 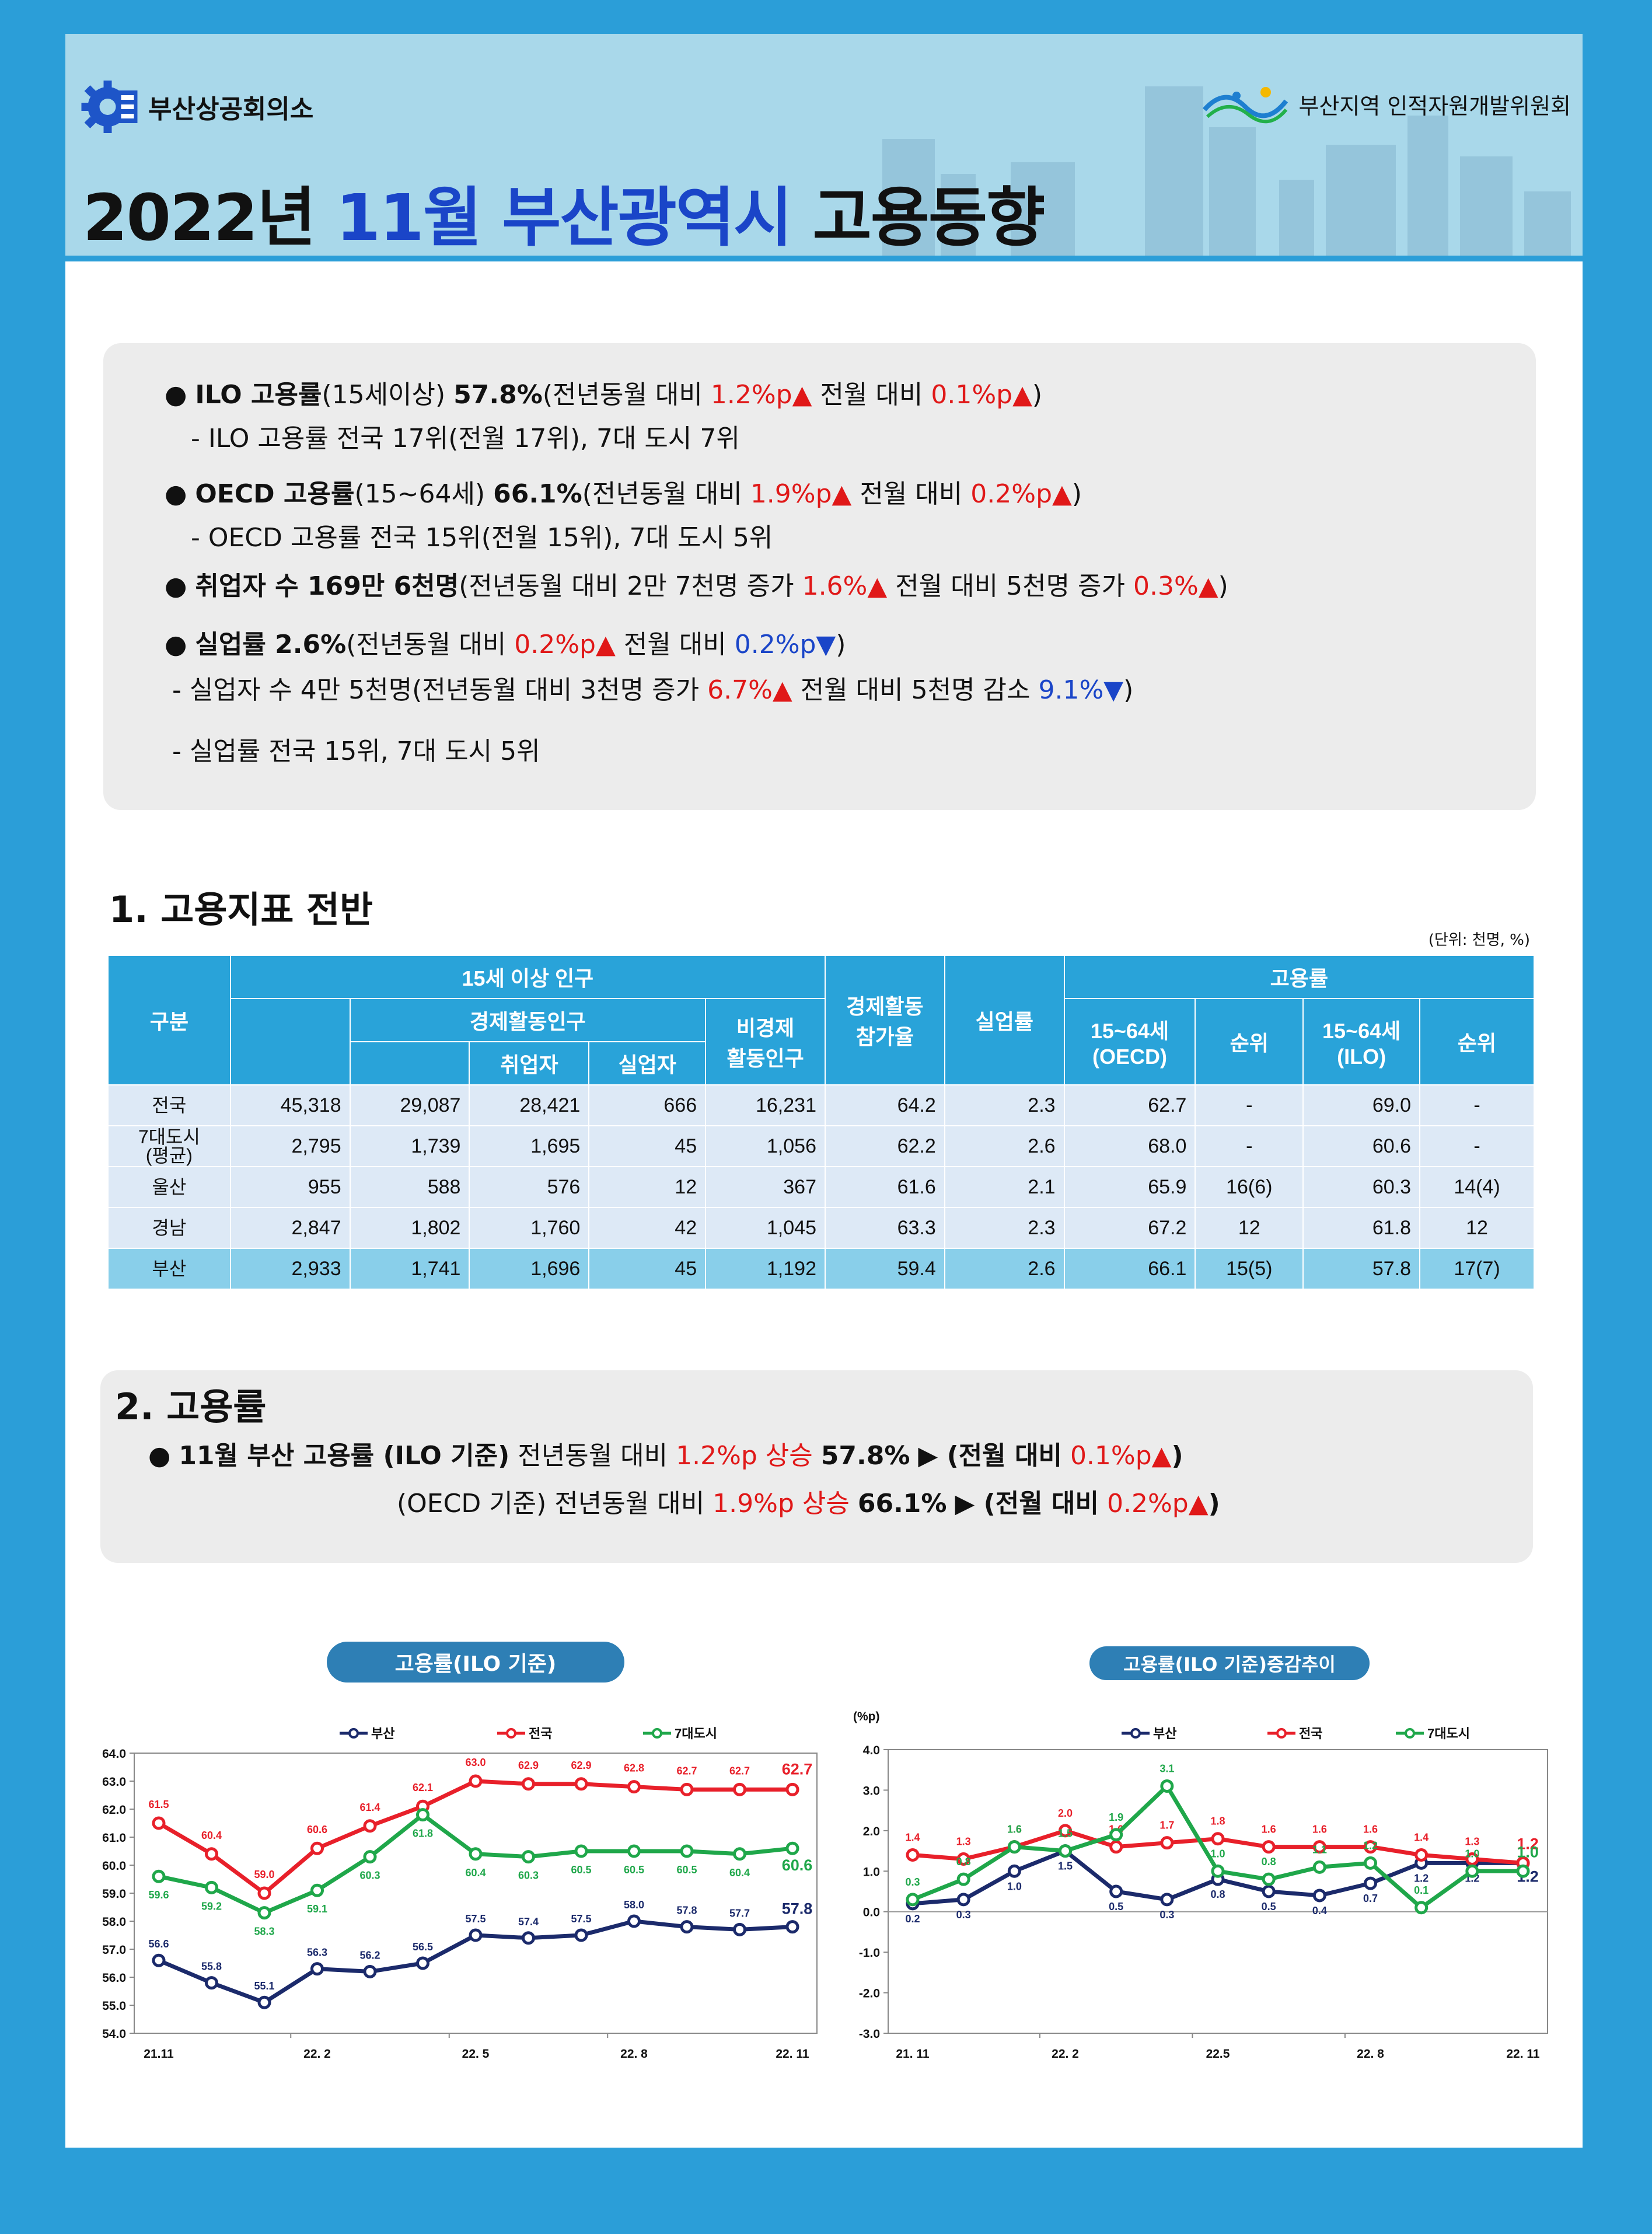 I want to click on header-ilo: 15~64세 (ILO), so click(x=1362, y=1042).